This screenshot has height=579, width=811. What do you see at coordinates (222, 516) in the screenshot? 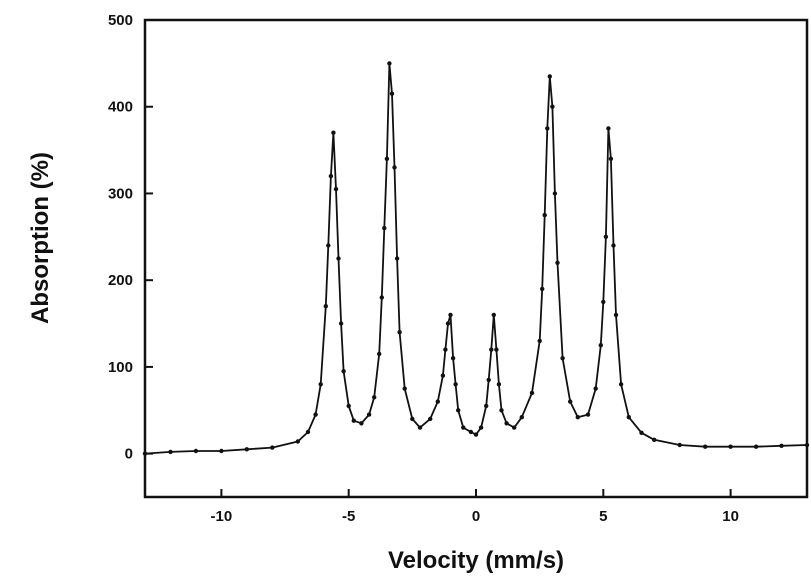
I see `x-tick-label: -10` at bounding box center [222, 516].